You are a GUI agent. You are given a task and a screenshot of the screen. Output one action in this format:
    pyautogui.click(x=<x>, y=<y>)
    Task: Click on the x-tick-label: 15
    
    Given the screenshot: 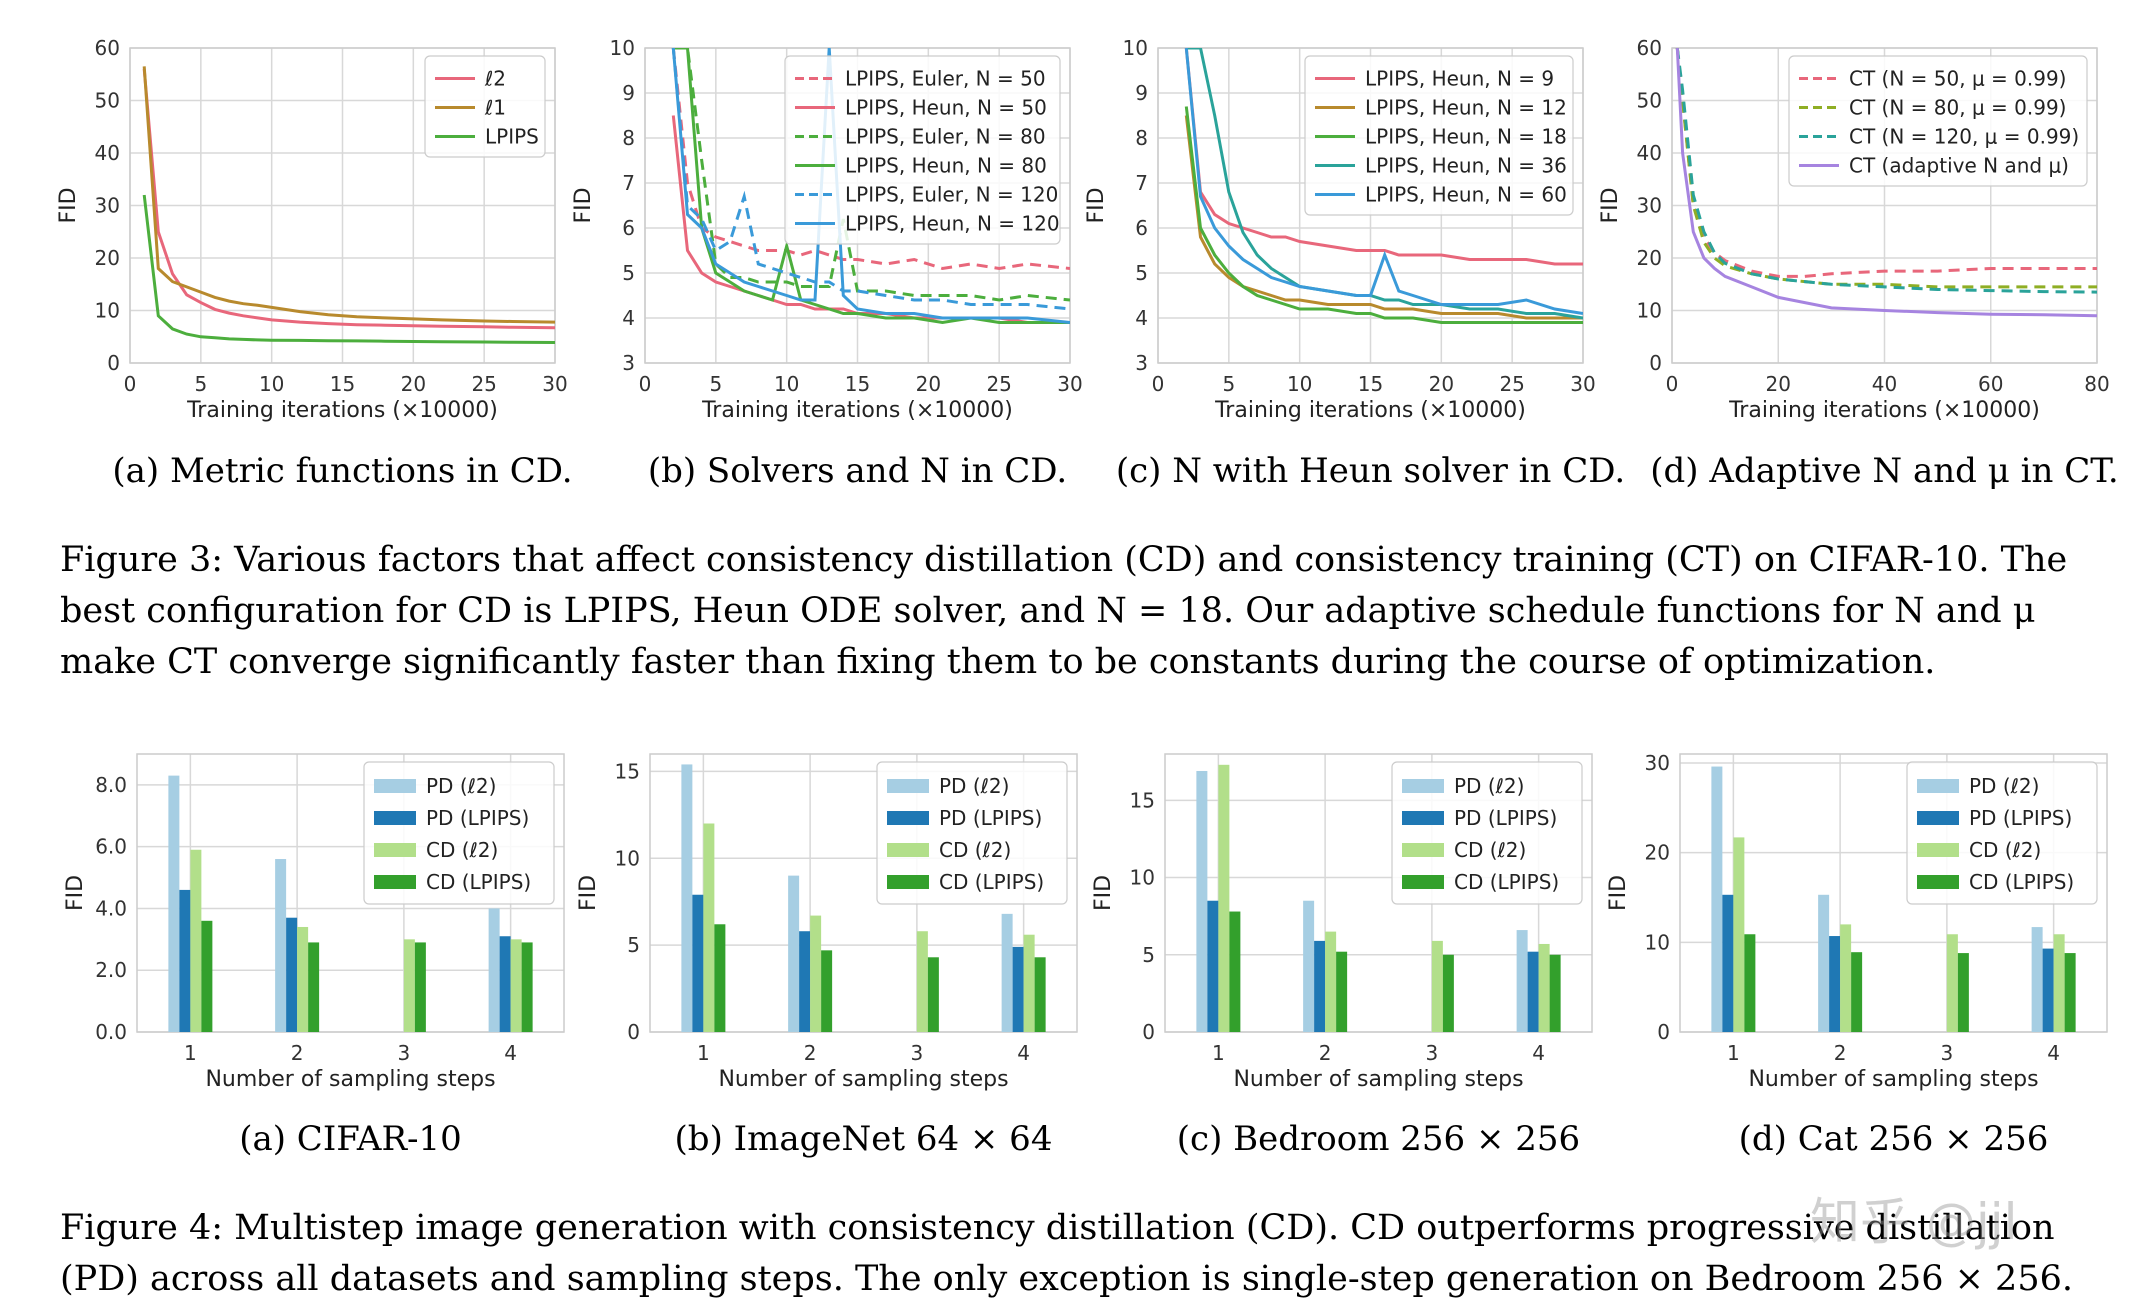 What is the action you would take?
    pyautogui.click(x=1370, y=384)
    